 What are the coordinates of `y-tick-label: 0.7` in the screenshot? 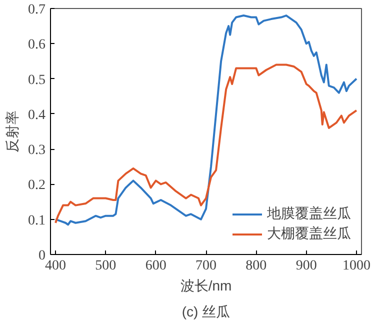 It's located at (37, 10).